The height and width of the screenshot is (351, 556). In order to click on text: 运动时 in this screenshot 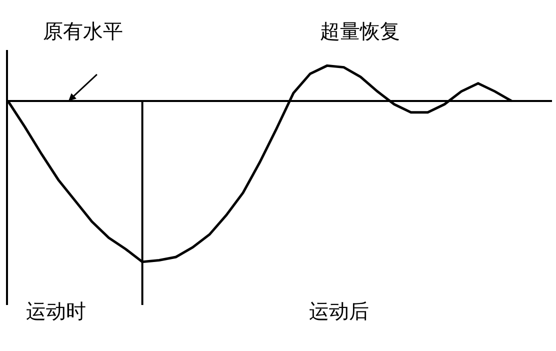, I will do `click(56, 311)`.